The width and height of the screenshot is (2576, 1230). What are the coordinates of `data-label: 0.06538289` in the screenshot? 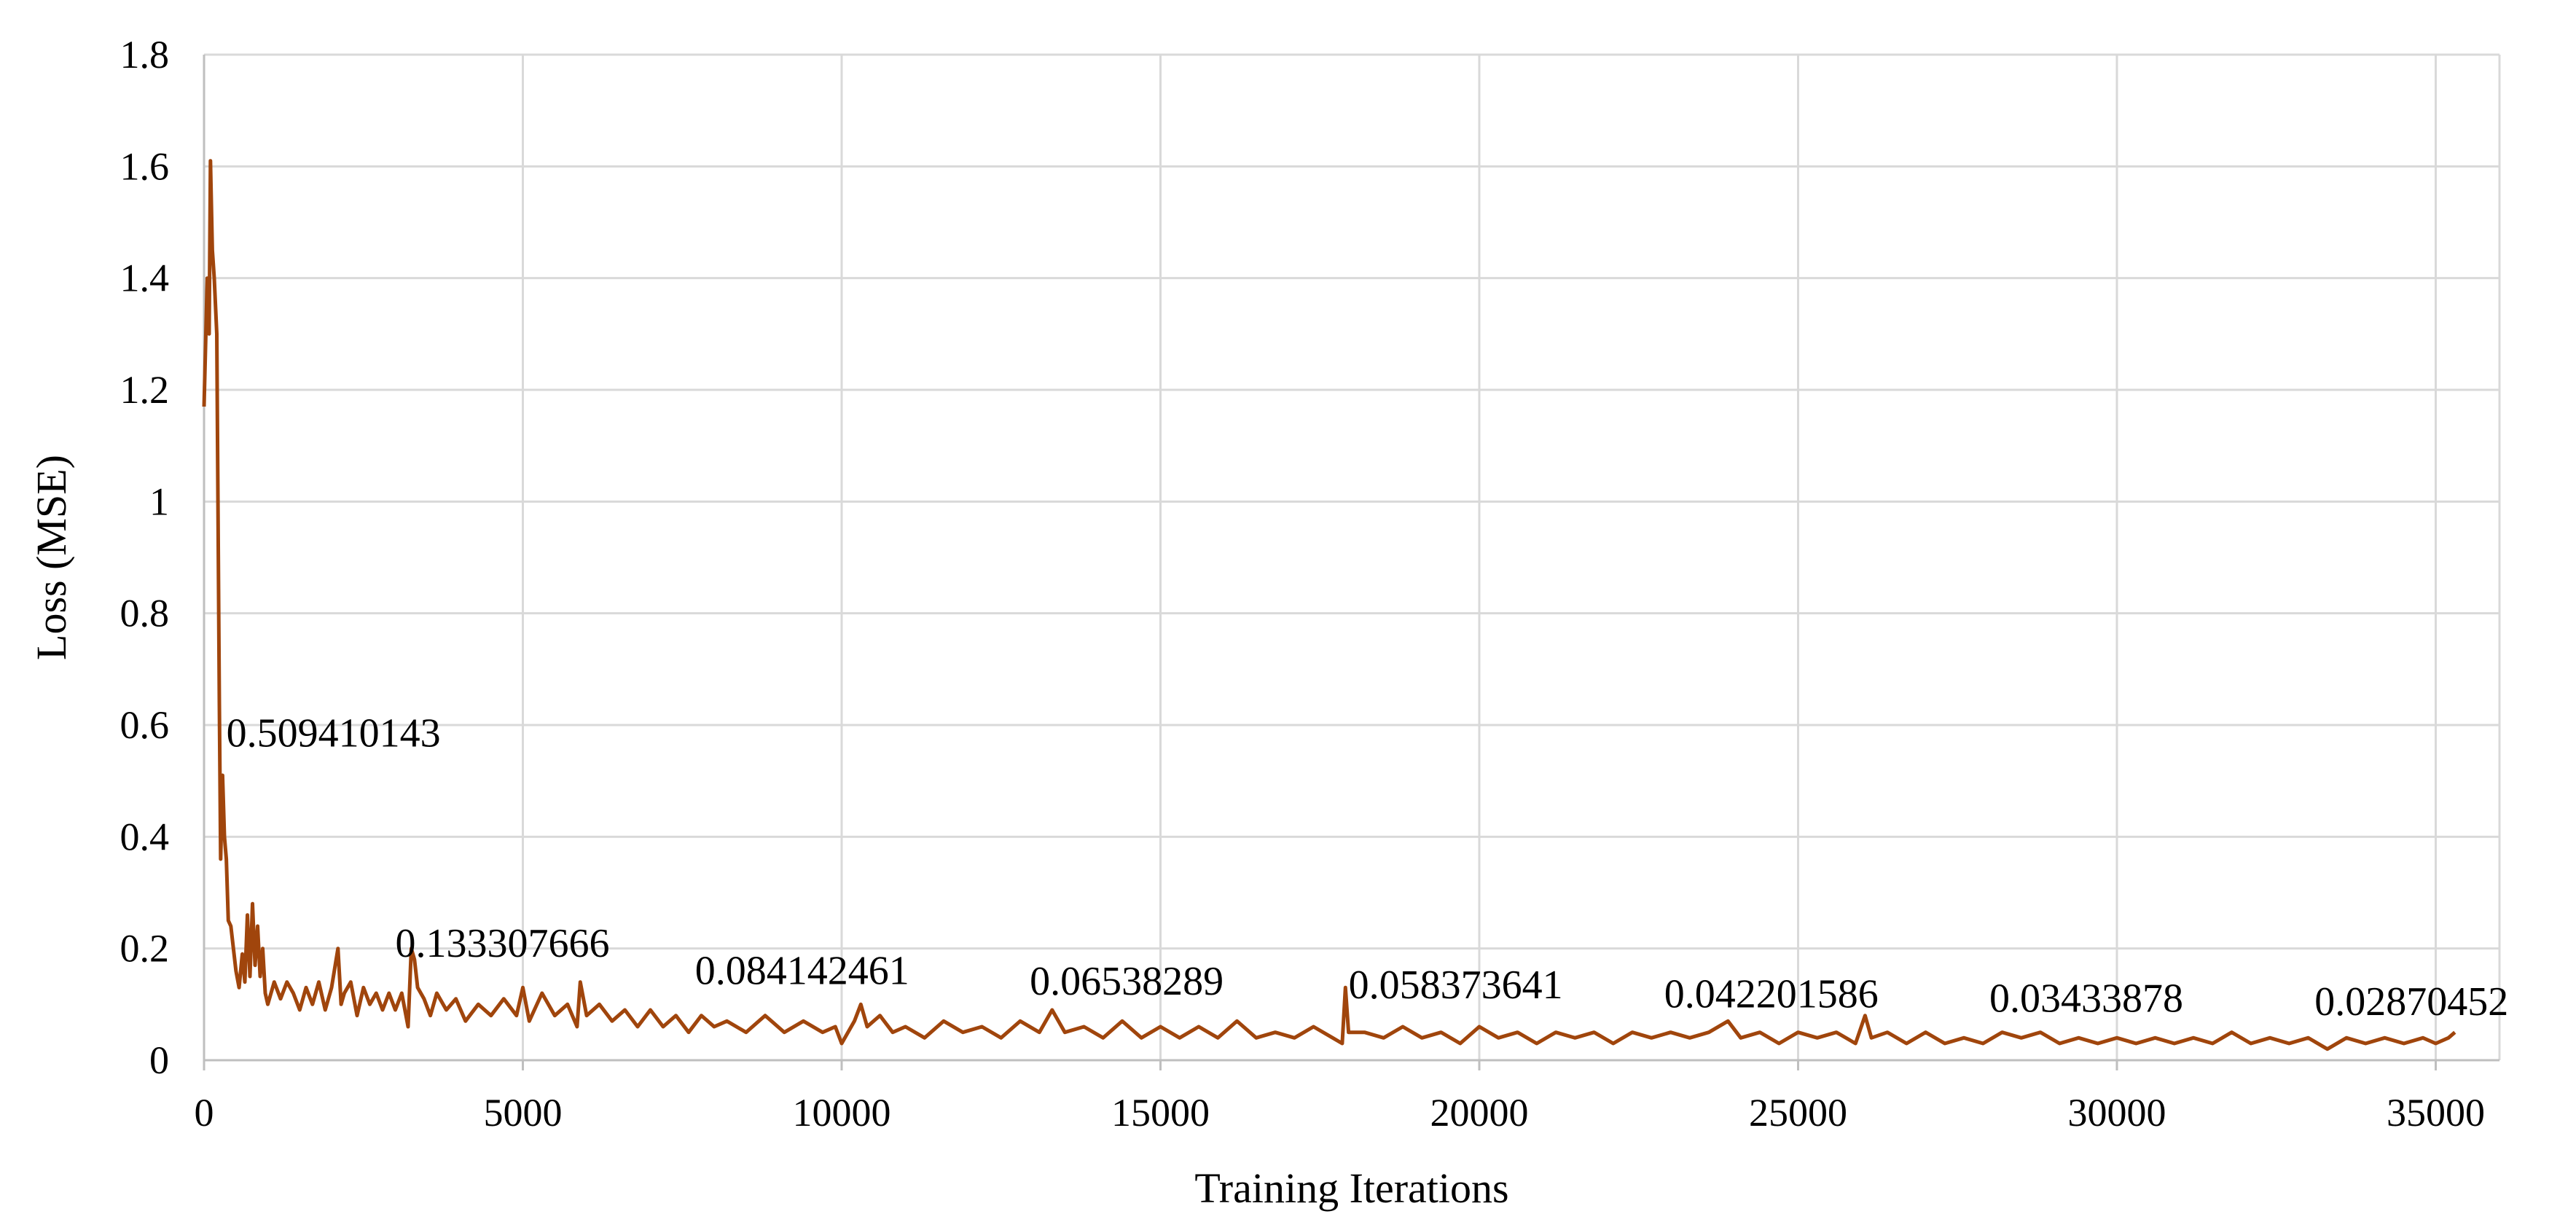 It's located at (1127, 981).